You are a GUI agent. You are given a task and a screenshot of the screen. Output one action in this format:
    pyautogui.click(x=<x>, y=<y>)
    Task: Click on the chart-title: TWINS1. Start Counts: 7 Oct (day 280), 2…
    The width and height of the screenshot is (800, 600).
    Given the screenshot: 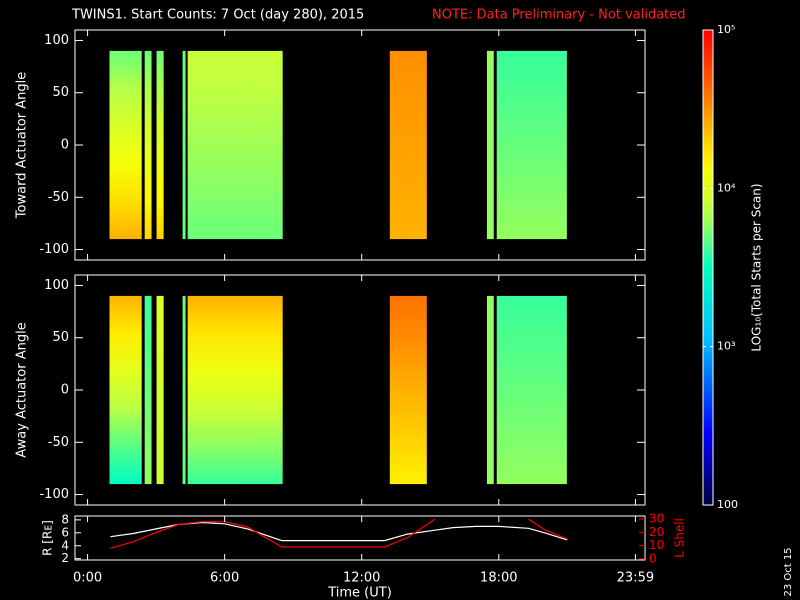 What is the action you would take?
    pyautogui.click(x=217, y=15)
    